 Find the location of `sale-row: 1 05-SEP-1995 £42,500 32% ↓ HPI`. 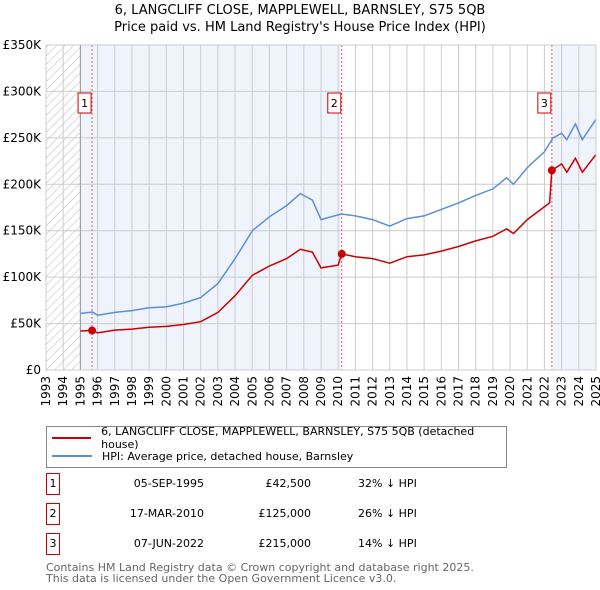

sale-row: 1 05-SEP-1995 £42,500 32% ↓ HPI is located at coordinates (246, 484).